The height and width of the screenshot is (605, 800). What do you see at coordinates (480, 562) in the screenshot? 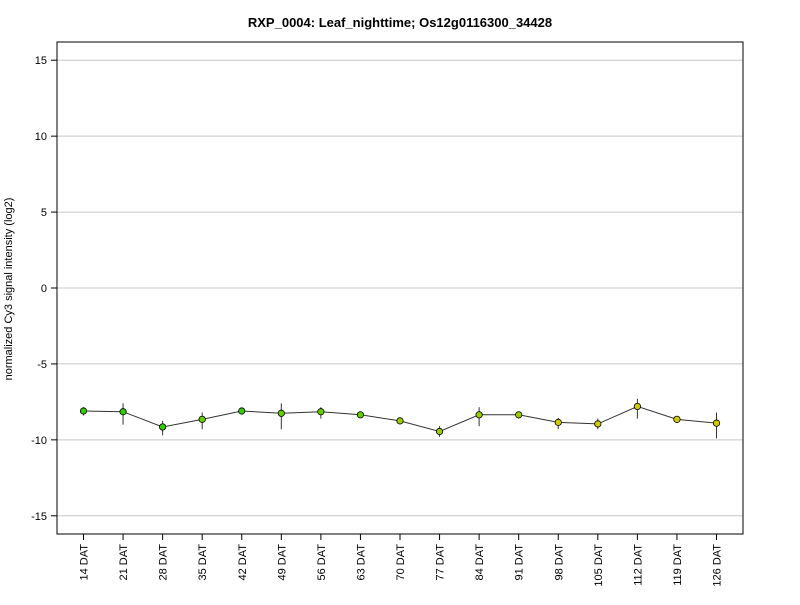
I see `x-tick-label: 84 DAT` at bounding box center [480, 562].